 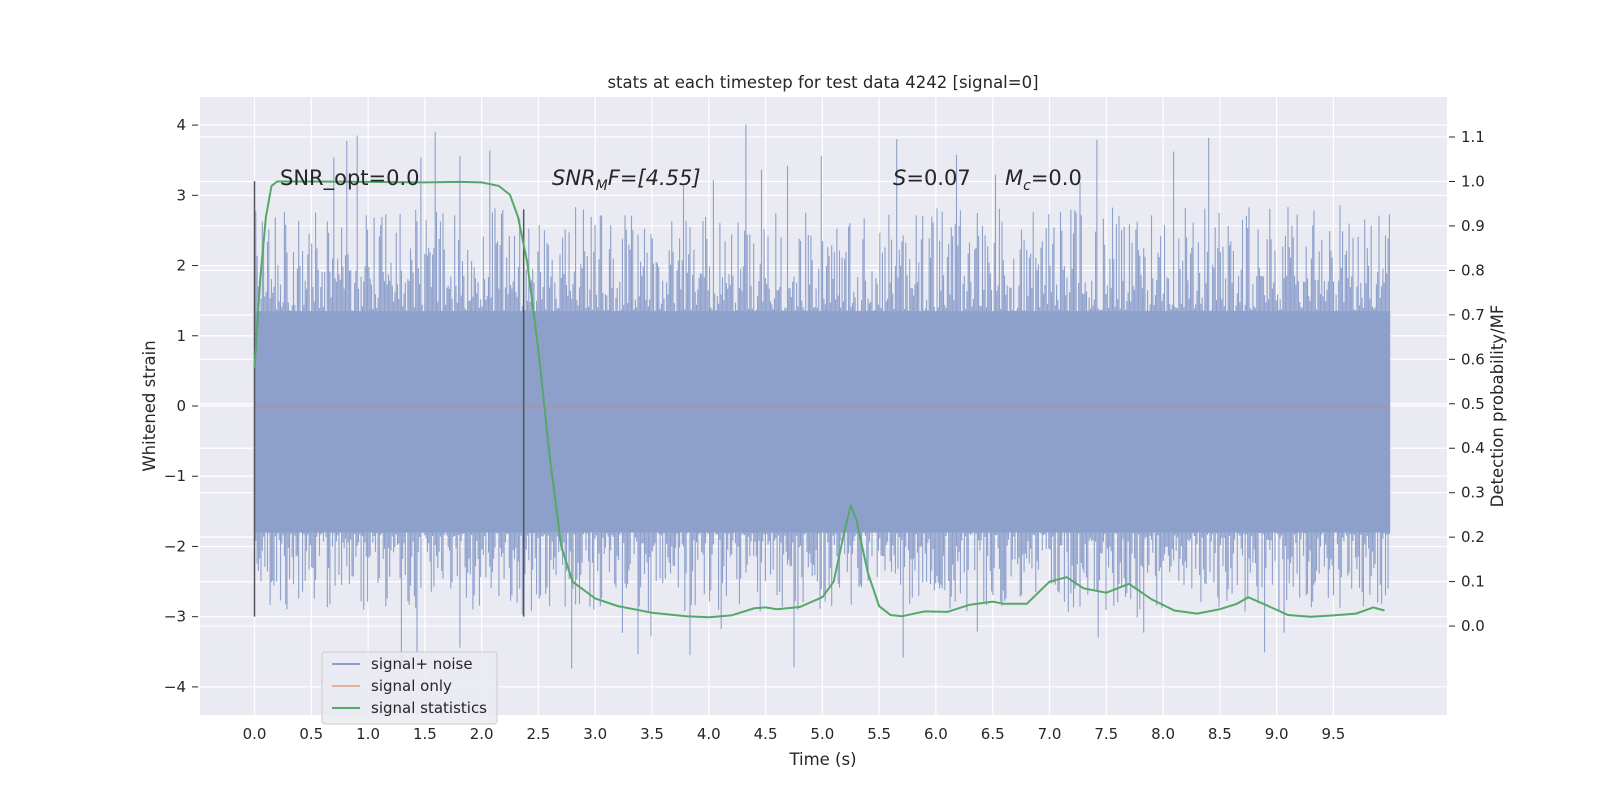 I want to click on mc-sub: c, so click(x=1027, y=186).